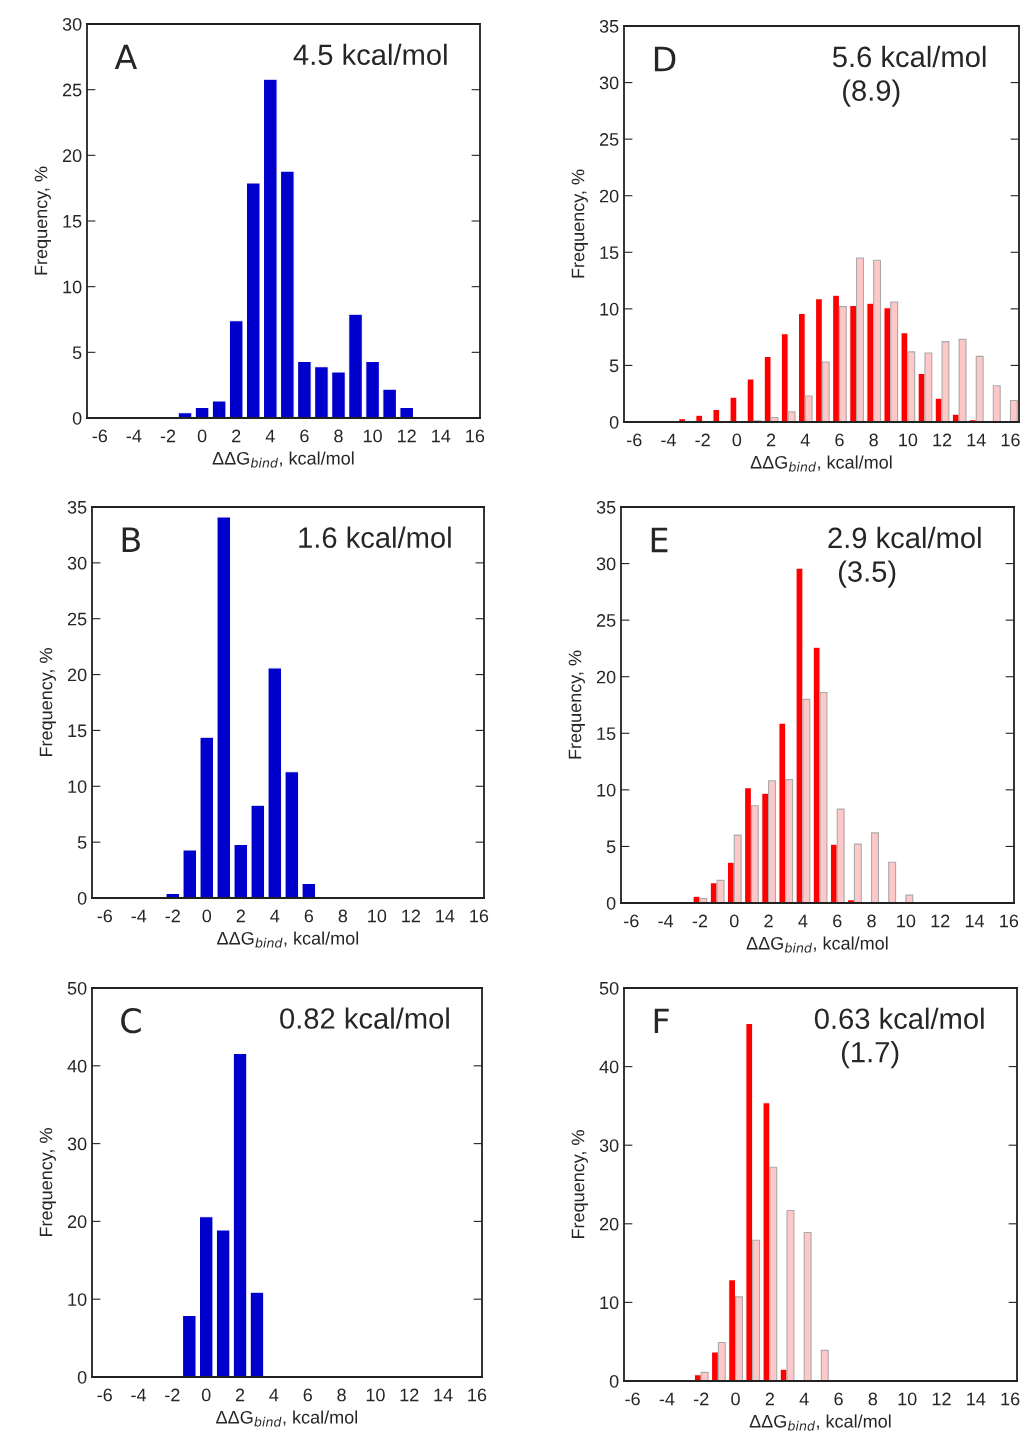  Describe the element at coordinates (375, 537) in the screenshot. I see `annotation: 1.6 kcal/mol` at that location.